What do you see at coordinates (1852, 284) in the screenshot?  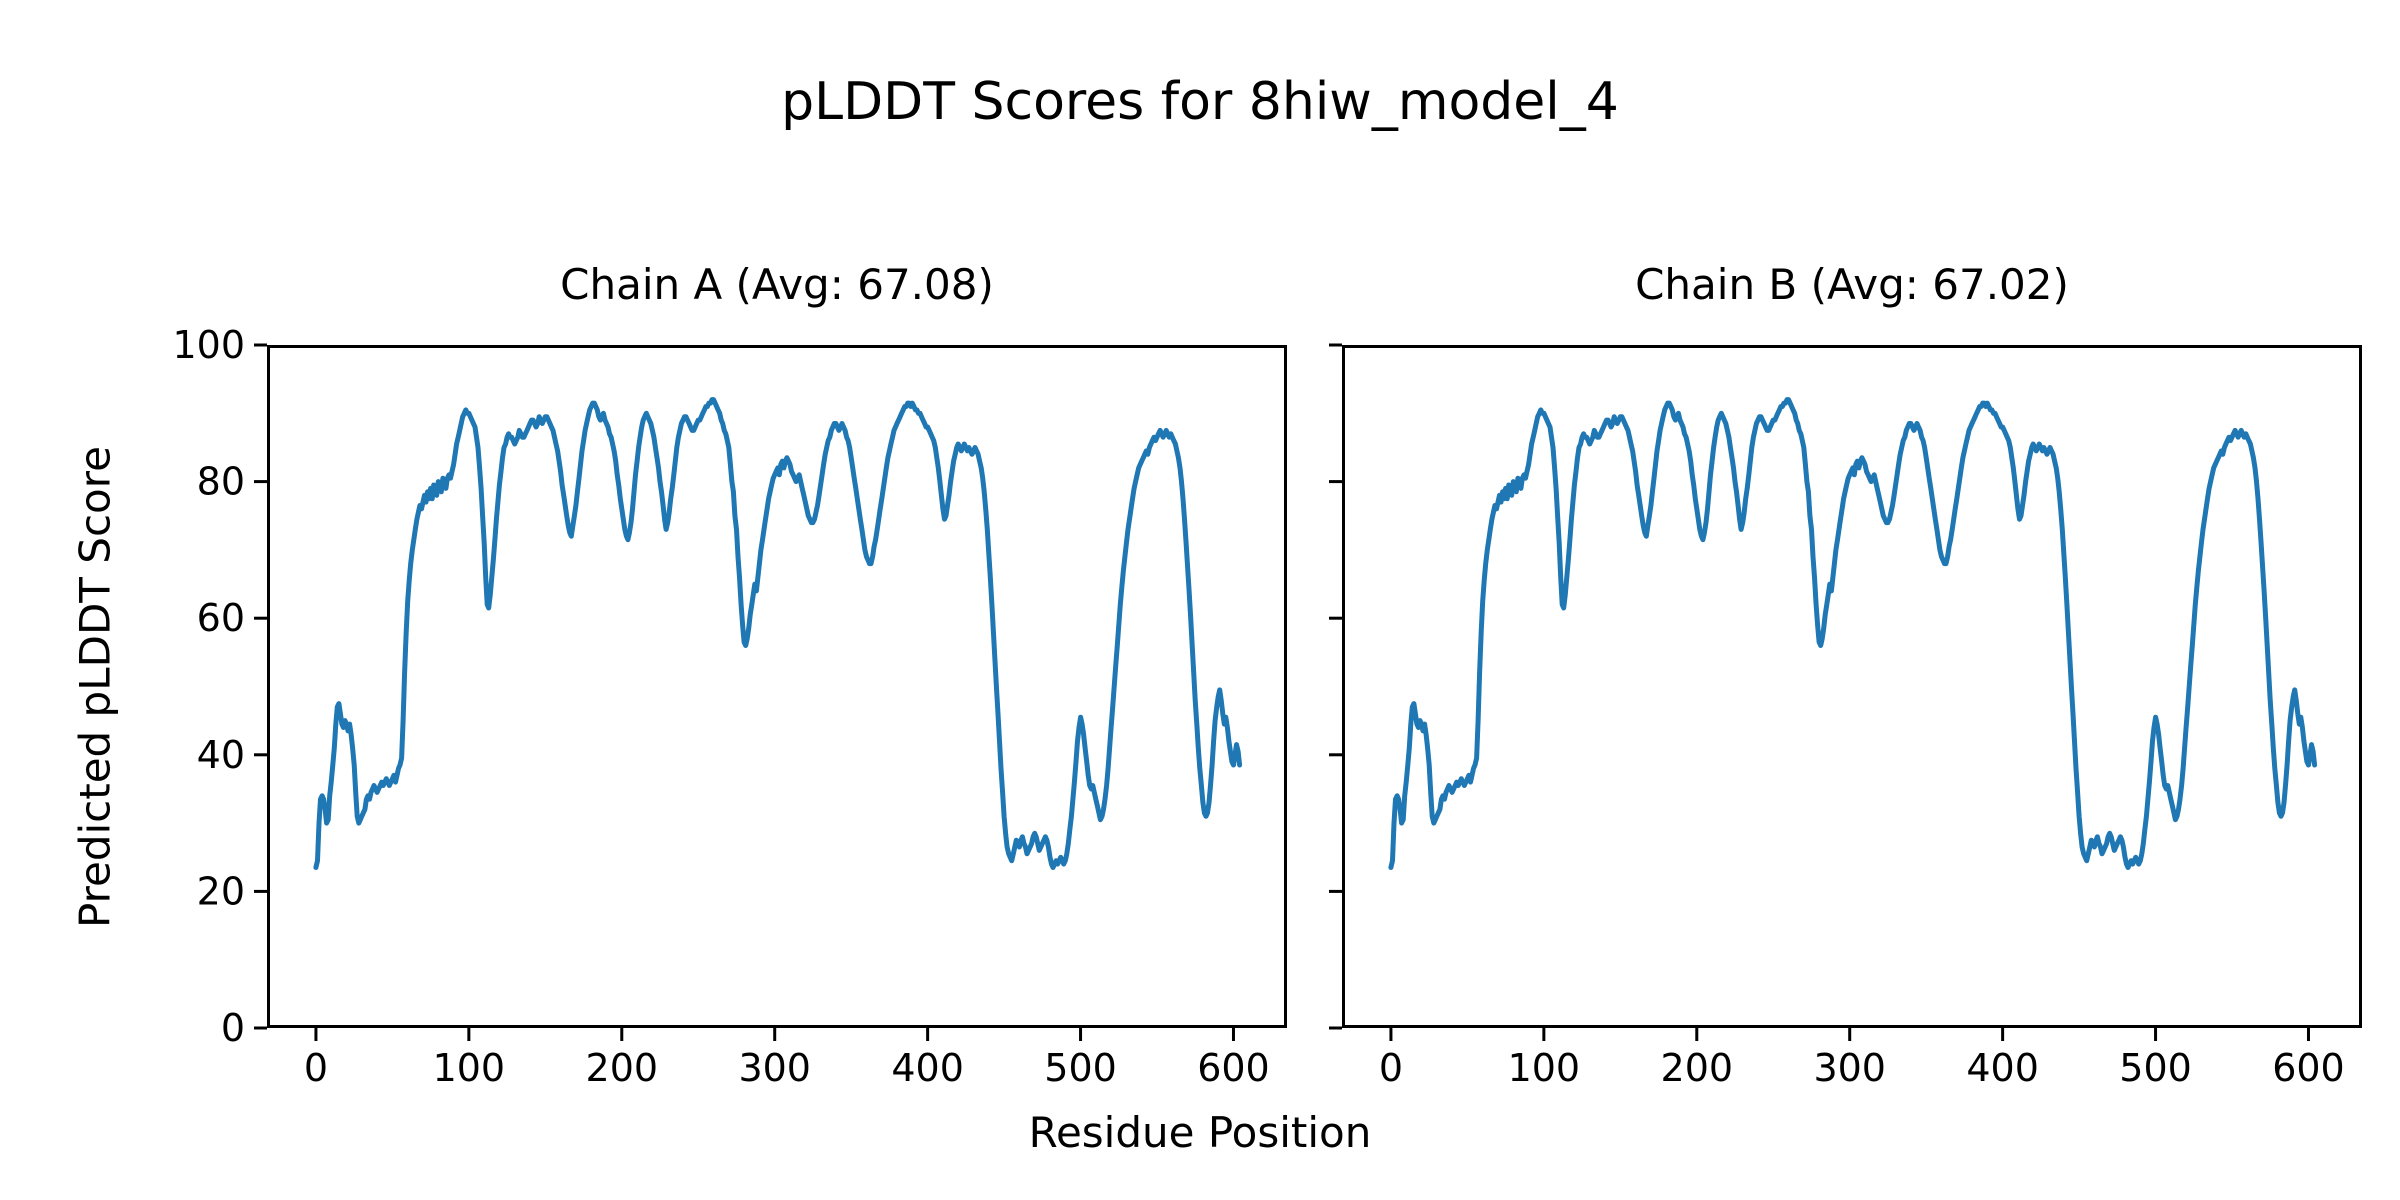 I see `chain-b-title: Chain B (Avg: 67.02)` at bounding box center [1852, 284].